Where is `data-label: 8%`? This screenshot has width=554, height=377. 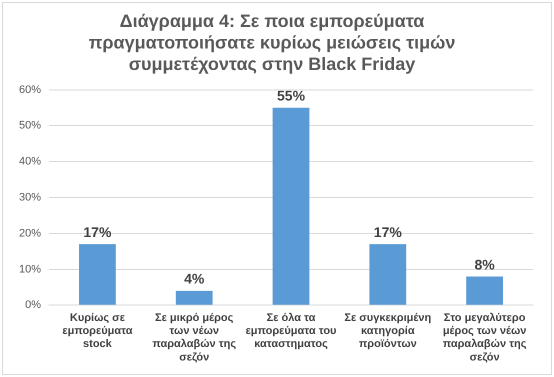 data-label: 8% is located at coordinates (485, 264).